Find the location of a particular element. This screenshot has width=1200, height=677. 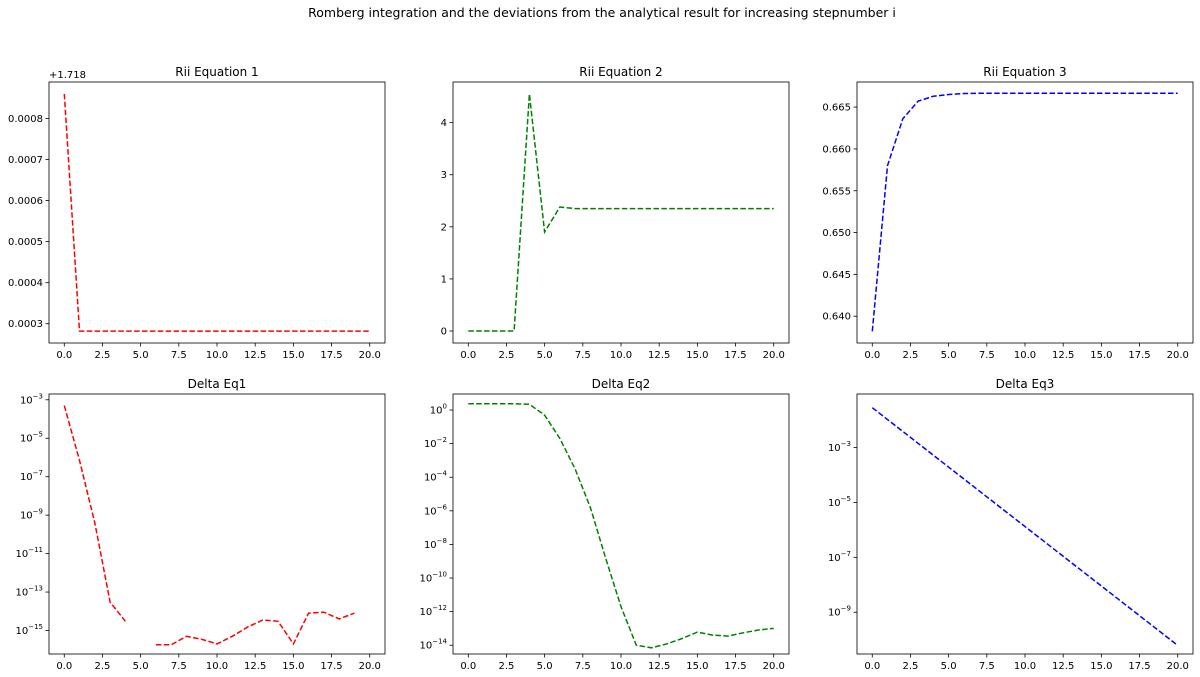

y-tick: 1 is located at coordinates (447, 279).